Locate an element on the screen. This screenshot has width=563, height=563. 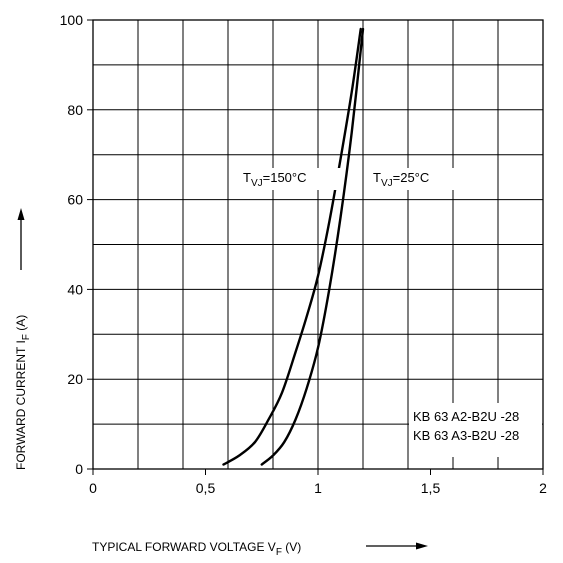
svg-text: TYPICAL FORWARD VOLTAGE VF (V) is located at coordinates (196, 549).